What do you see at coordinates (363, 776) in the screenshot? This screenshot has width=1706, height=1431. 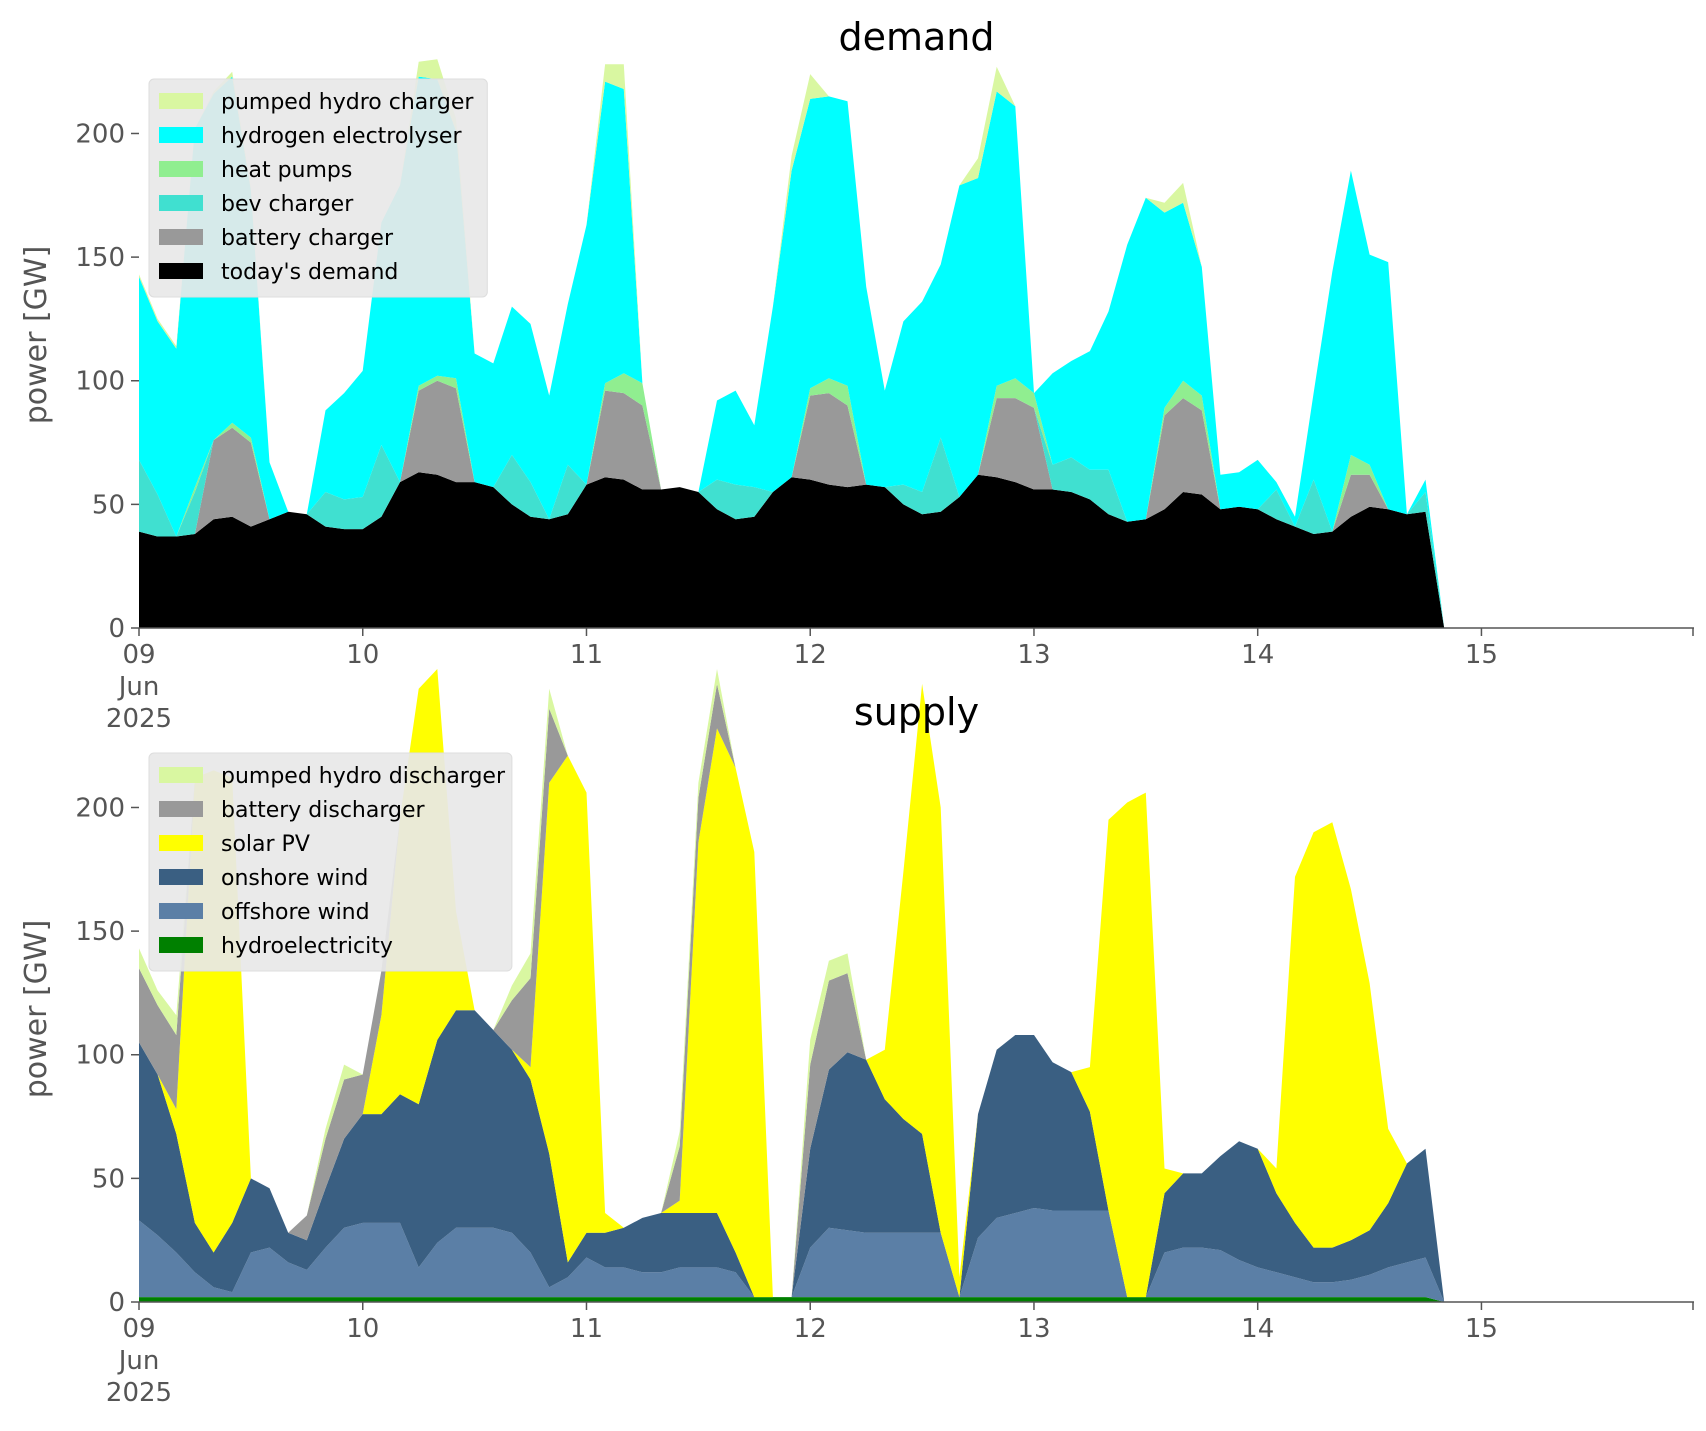 I see `legend-label: pumped hydro discharger` at bounding box center [363, 776].